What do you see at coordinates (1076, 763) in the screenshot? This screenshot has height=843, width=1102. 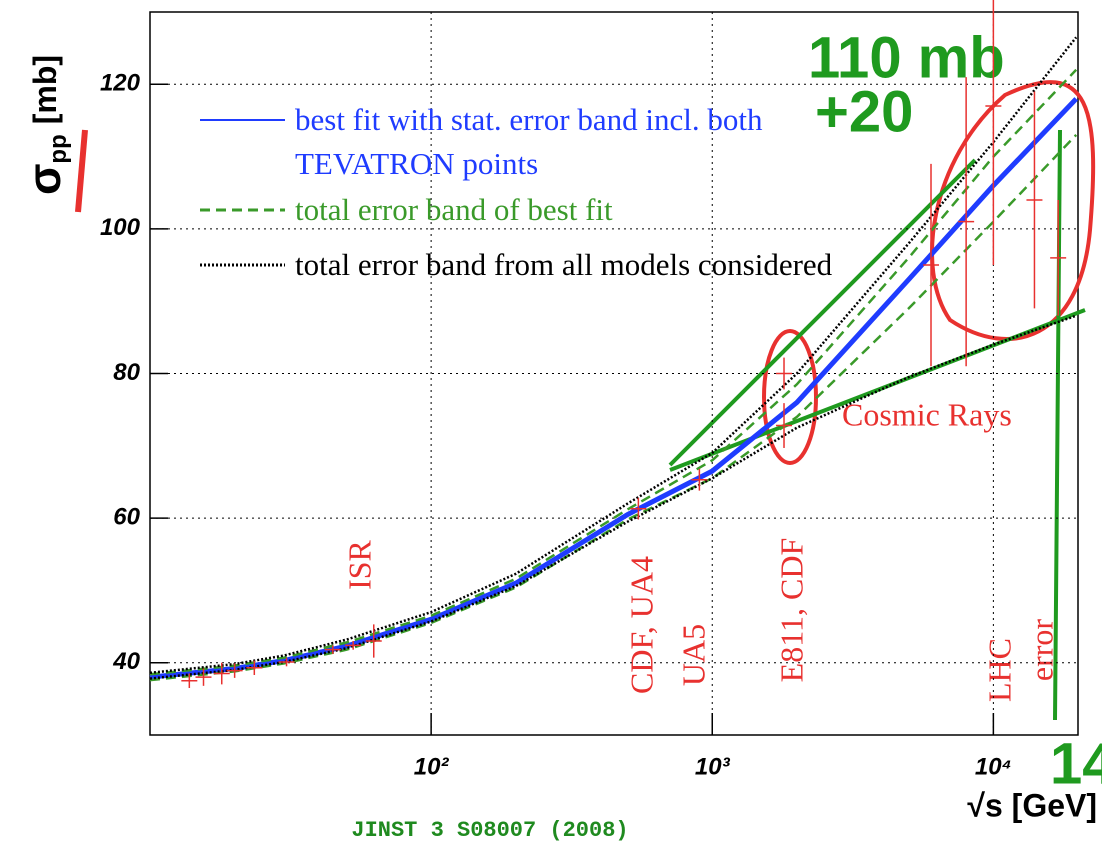 I see `handwritten-note: 14` at bounding box center [1076, 763].